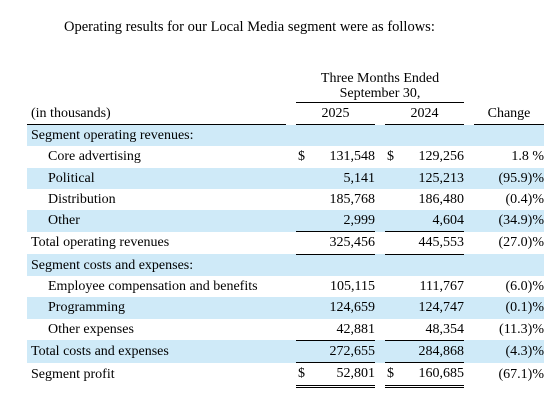  Describe the element at coordinates (509, 308) in the screenshot. I see `change-value: (0.1)%` at that location.